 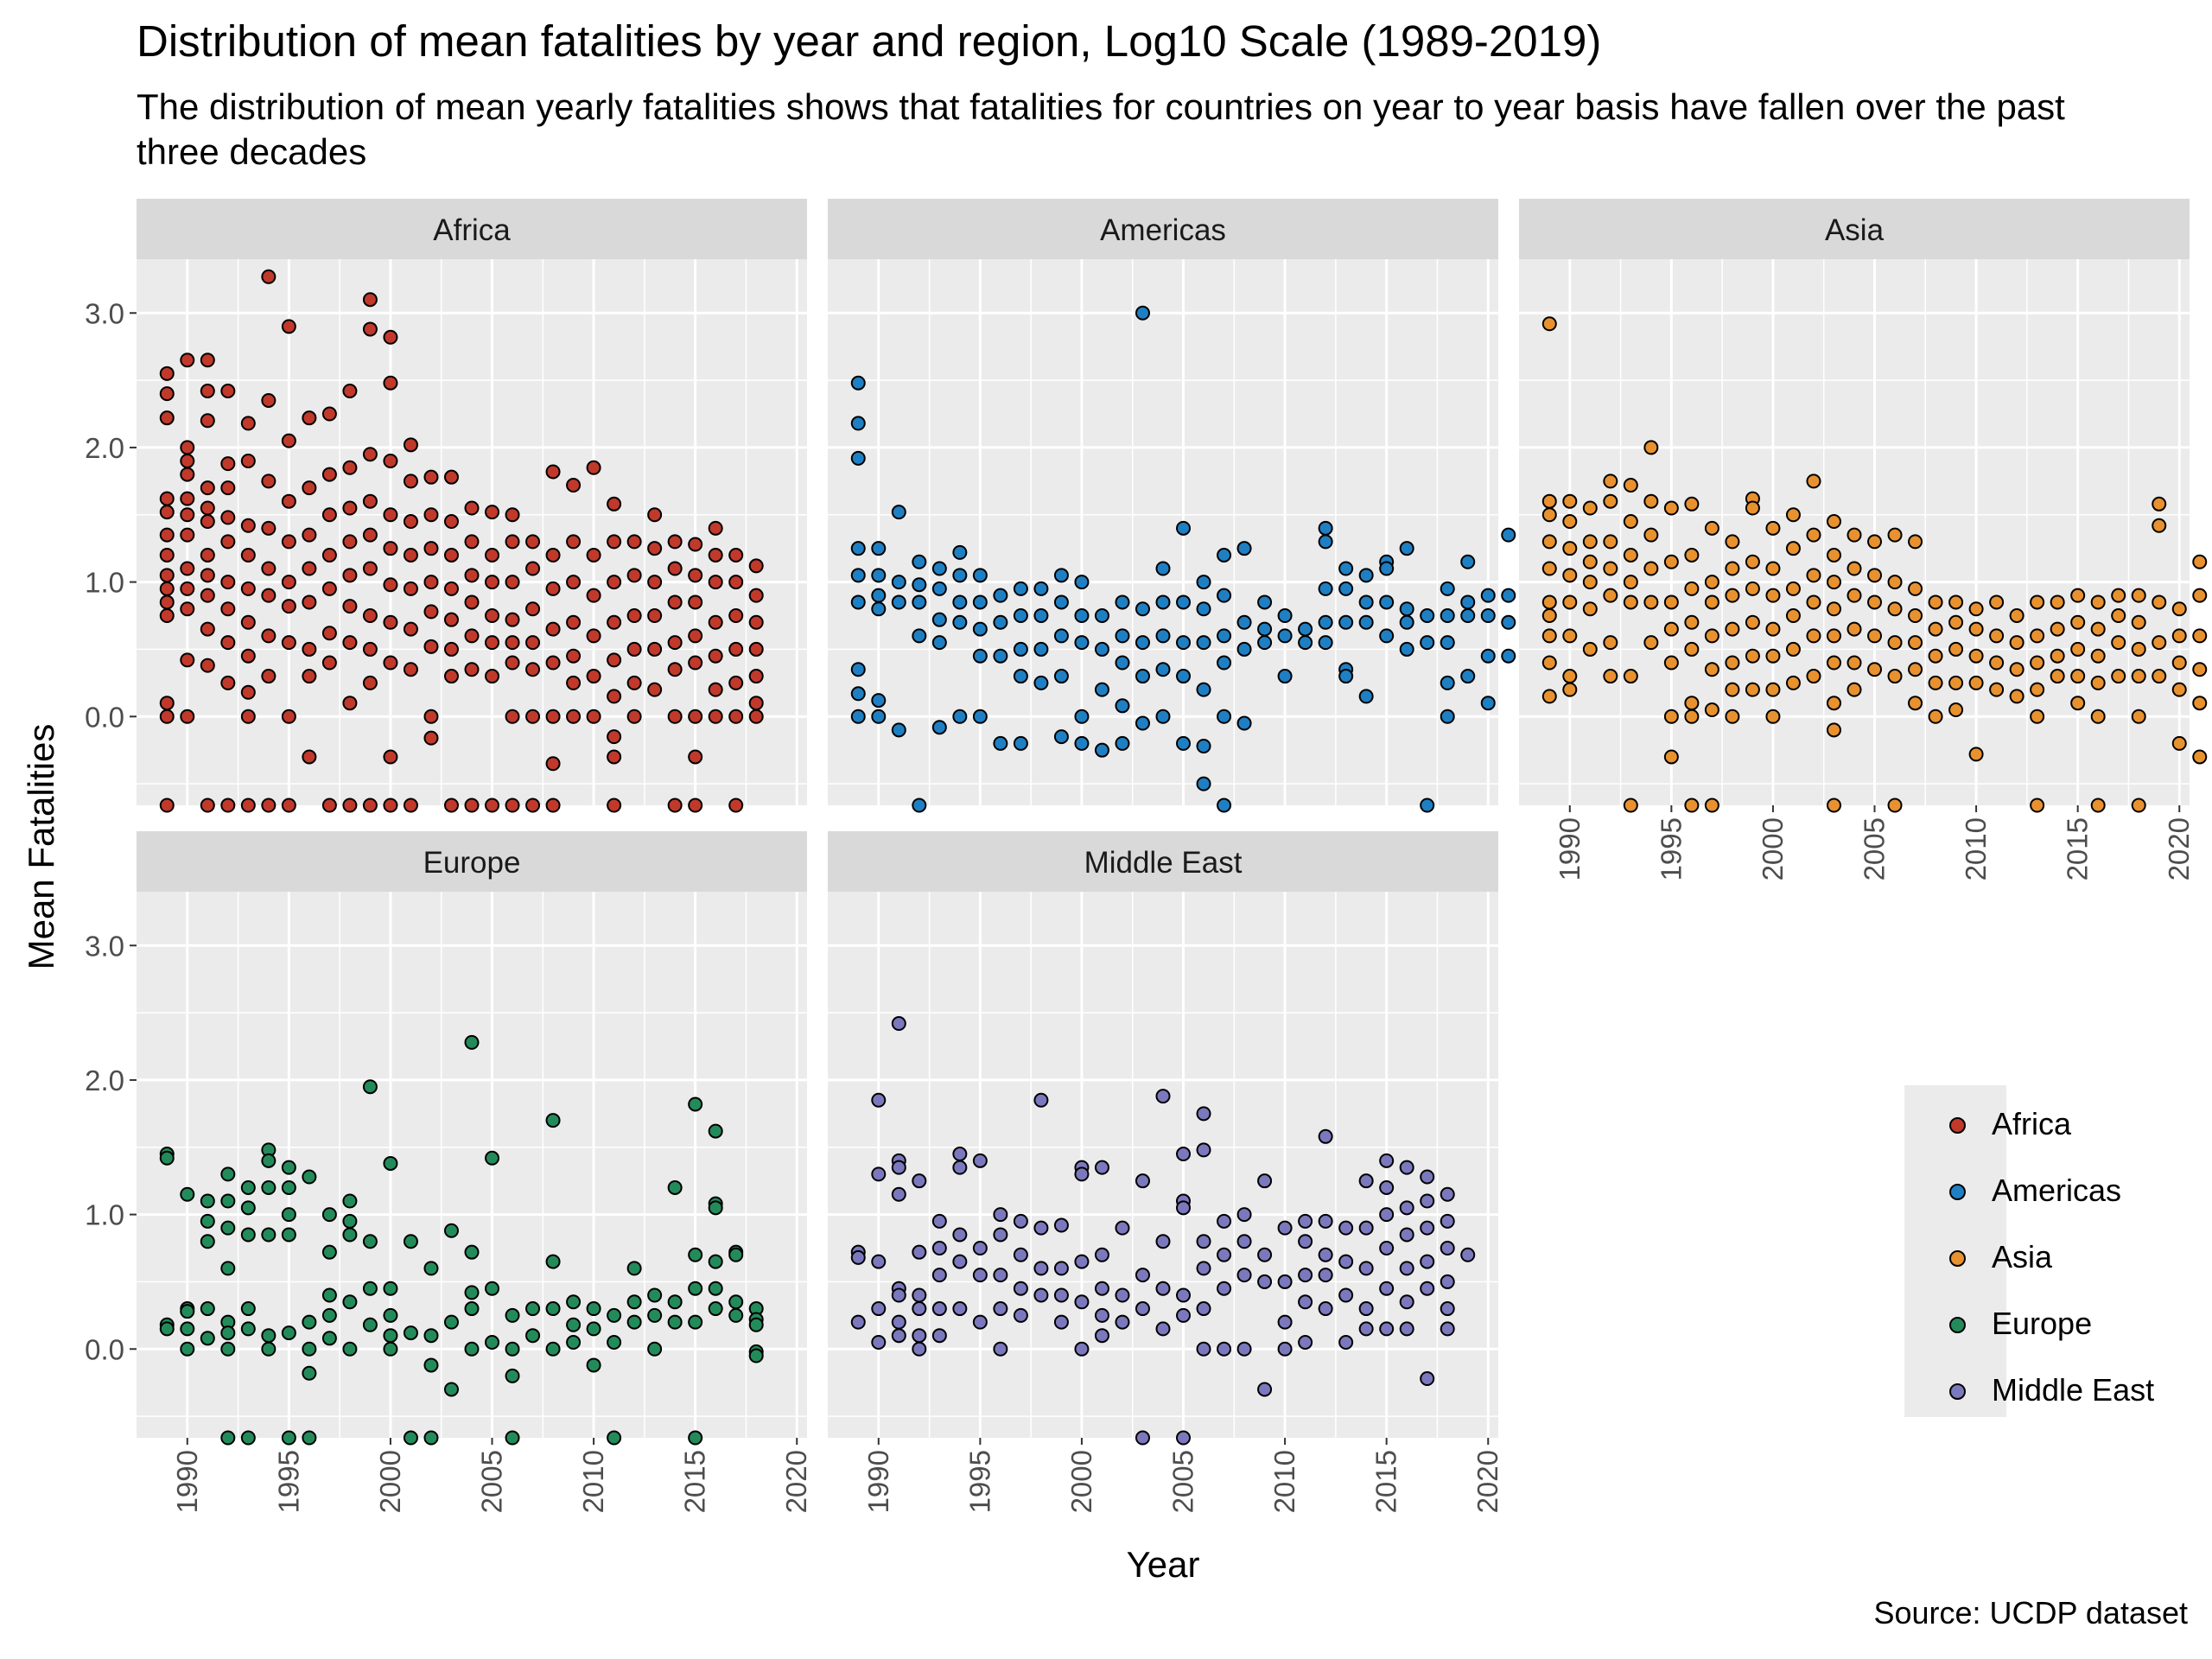 I want to click on legend-swatch-europe, so click(x=1957, y=1325).